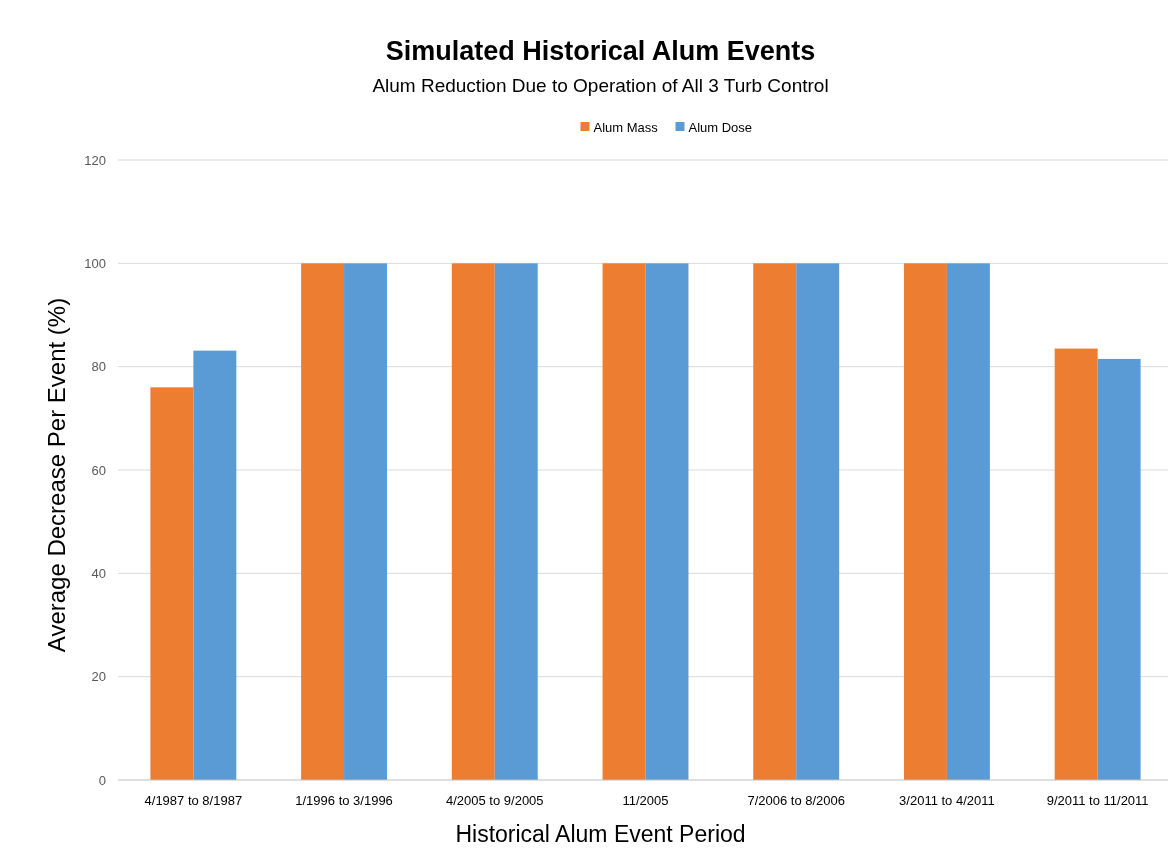 This screenshot has height=857, width=1176. What do you see at coordinates (95, 263) in the screenshot?
I see `y-tick-label: 100` at bounding box center [95, 263].